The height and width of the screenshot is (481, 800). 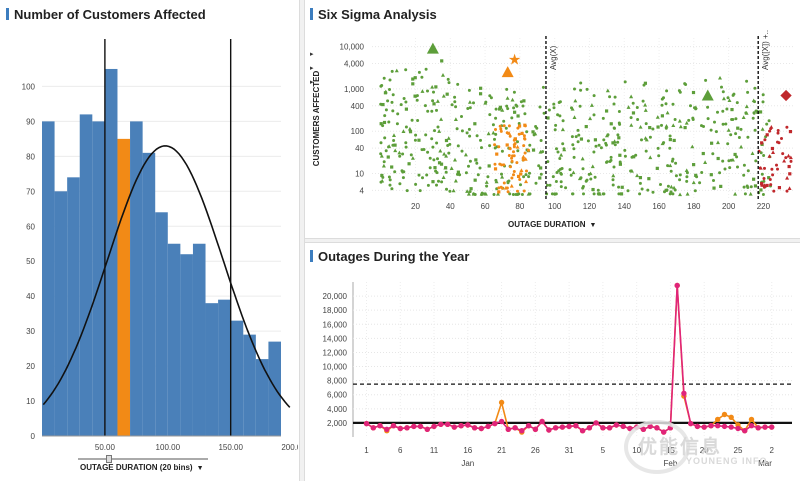 I want to click on panel-divider-vertical, so click(x=302, y=240).